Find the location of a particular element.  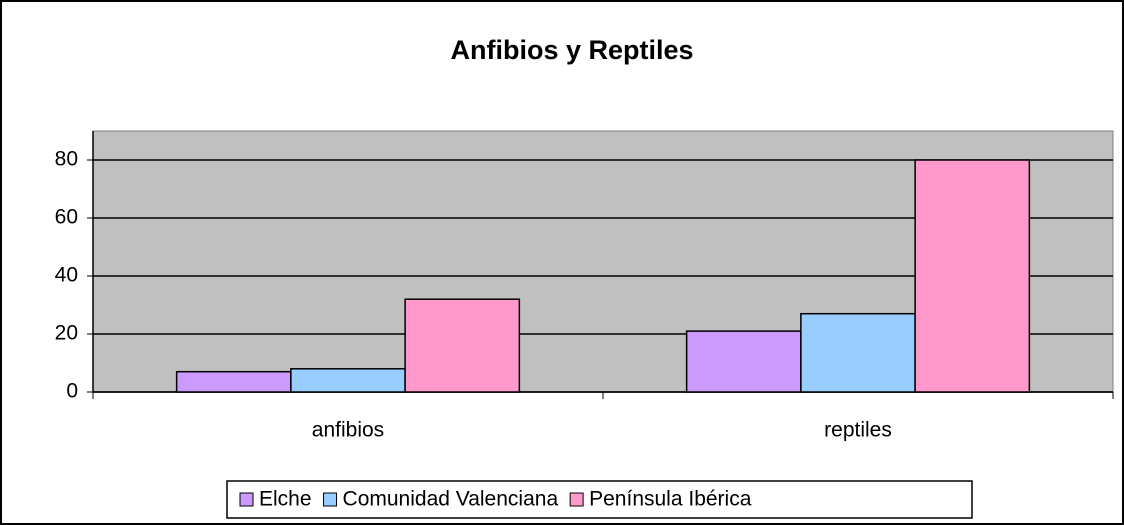

y-tick-label: 40 is located at coordinates (66, 275).